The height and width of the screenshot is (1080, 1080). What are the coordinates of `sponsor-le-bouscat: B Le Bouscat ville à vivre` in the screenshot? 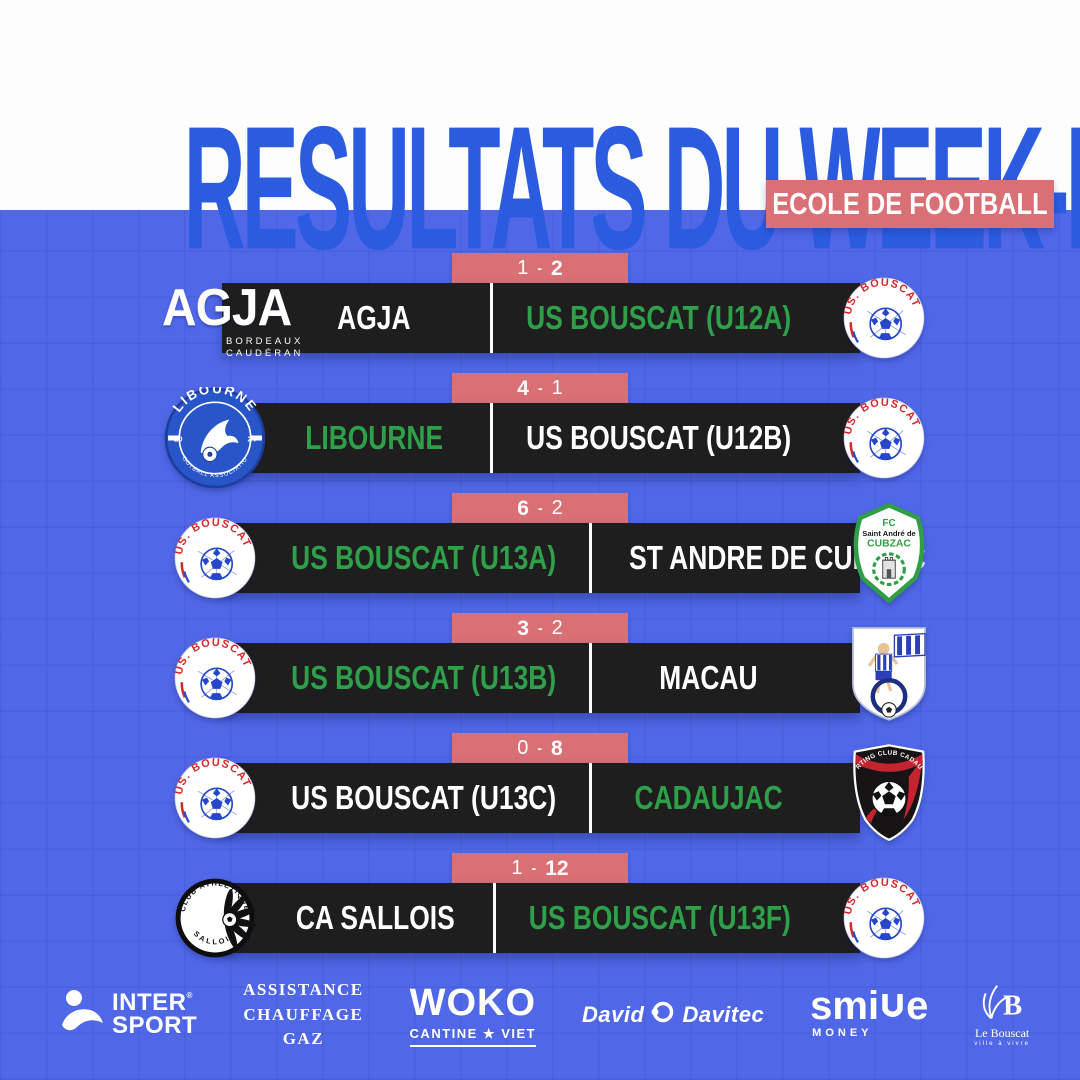 It's located at (1002, 1015).